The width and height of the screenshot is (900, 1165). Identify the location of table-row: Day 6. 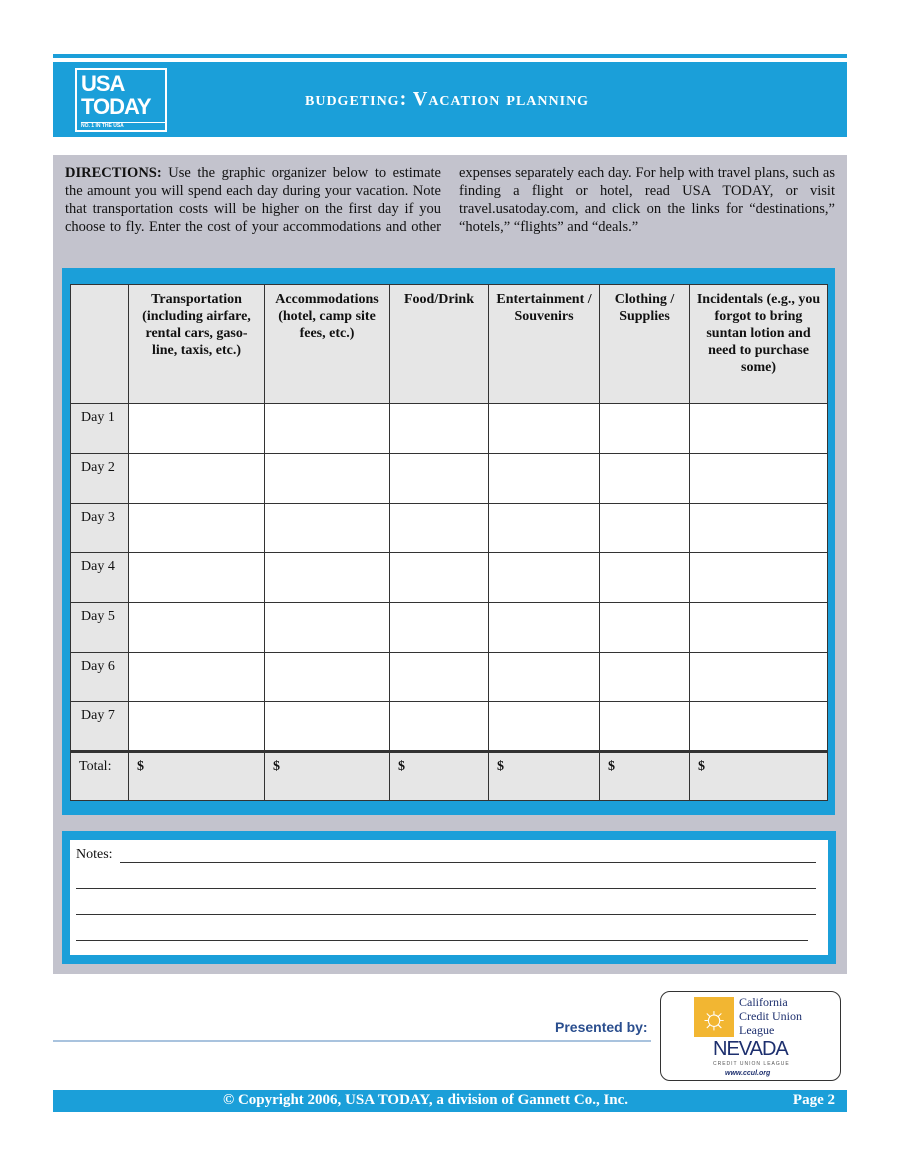
(449, 677).